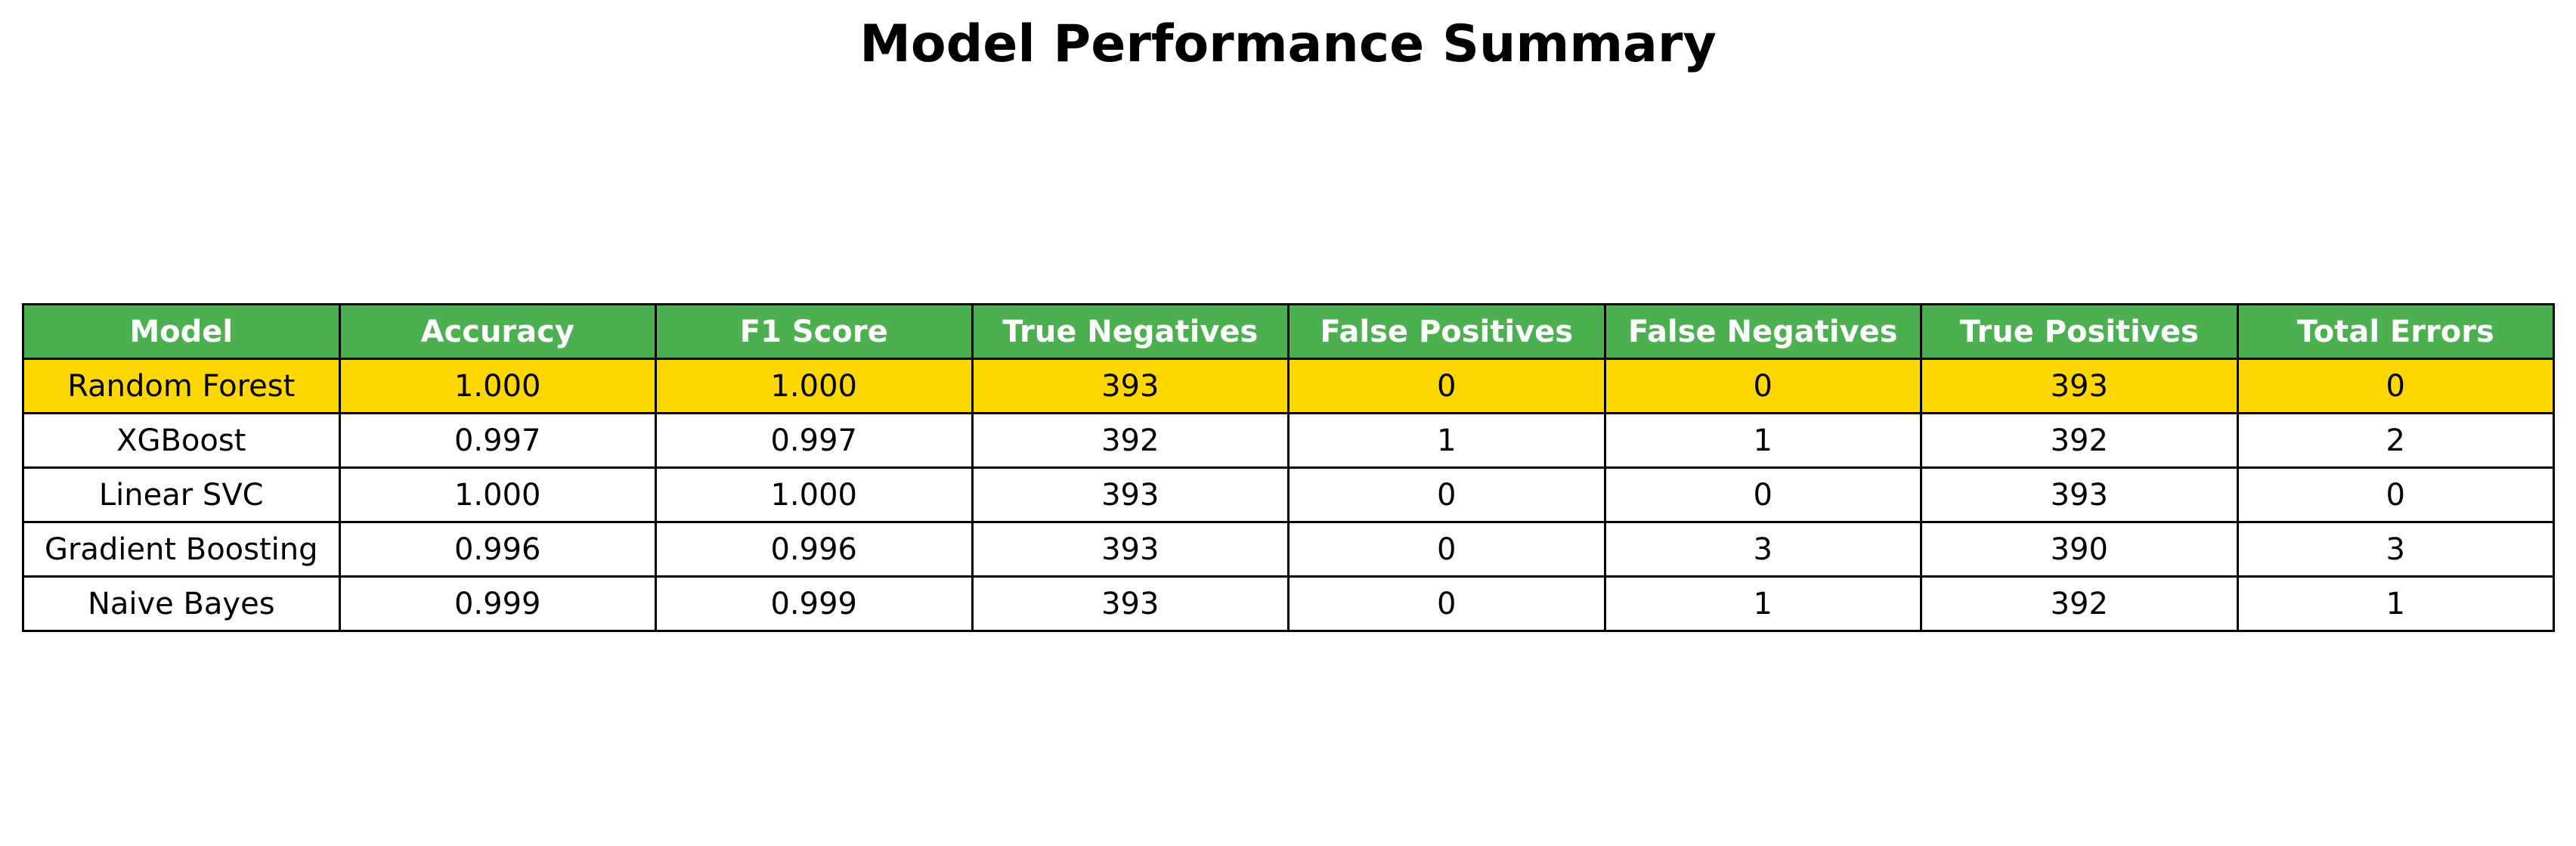  What do you see at coordinates (181, 440) in the screenshot?
I see `model-name-cell: XGBoost` at bounding box center [181, 440].